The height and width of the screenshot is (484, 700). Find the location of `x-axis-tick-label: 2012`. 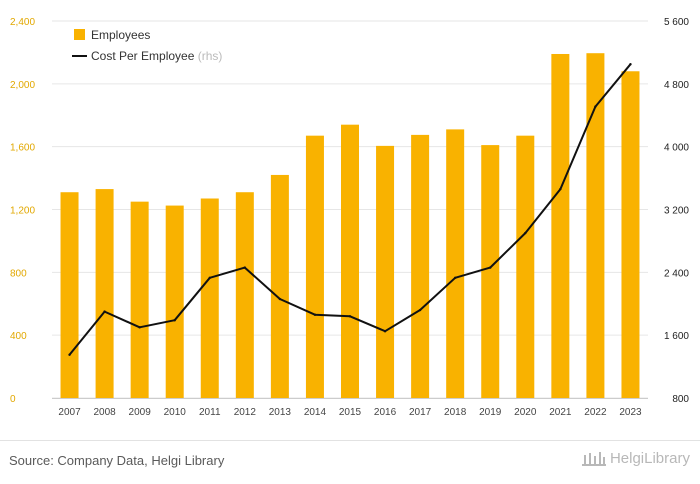

x-axis-tick-label: 2012 is located at coordinates (245, 412).